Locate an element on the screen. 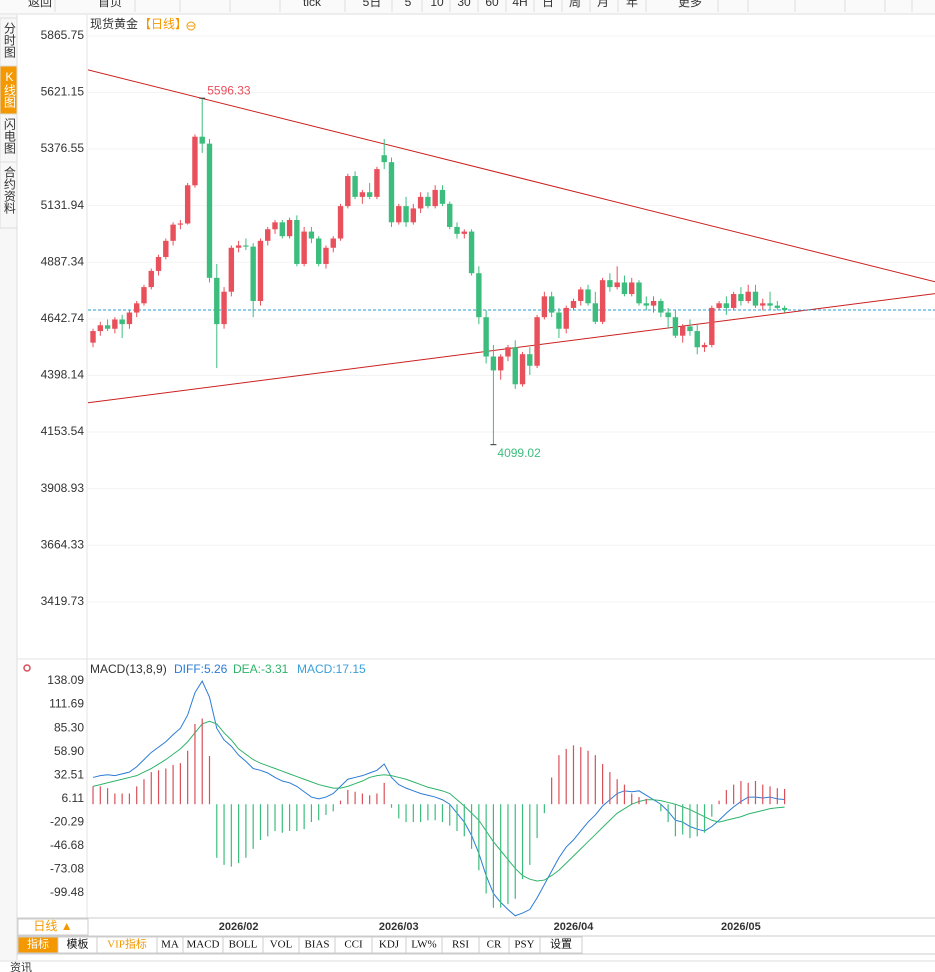 The width and height of the screenshot is (935, 972). x-tick-label: 2026/02 is located at coordinates (239, 927).